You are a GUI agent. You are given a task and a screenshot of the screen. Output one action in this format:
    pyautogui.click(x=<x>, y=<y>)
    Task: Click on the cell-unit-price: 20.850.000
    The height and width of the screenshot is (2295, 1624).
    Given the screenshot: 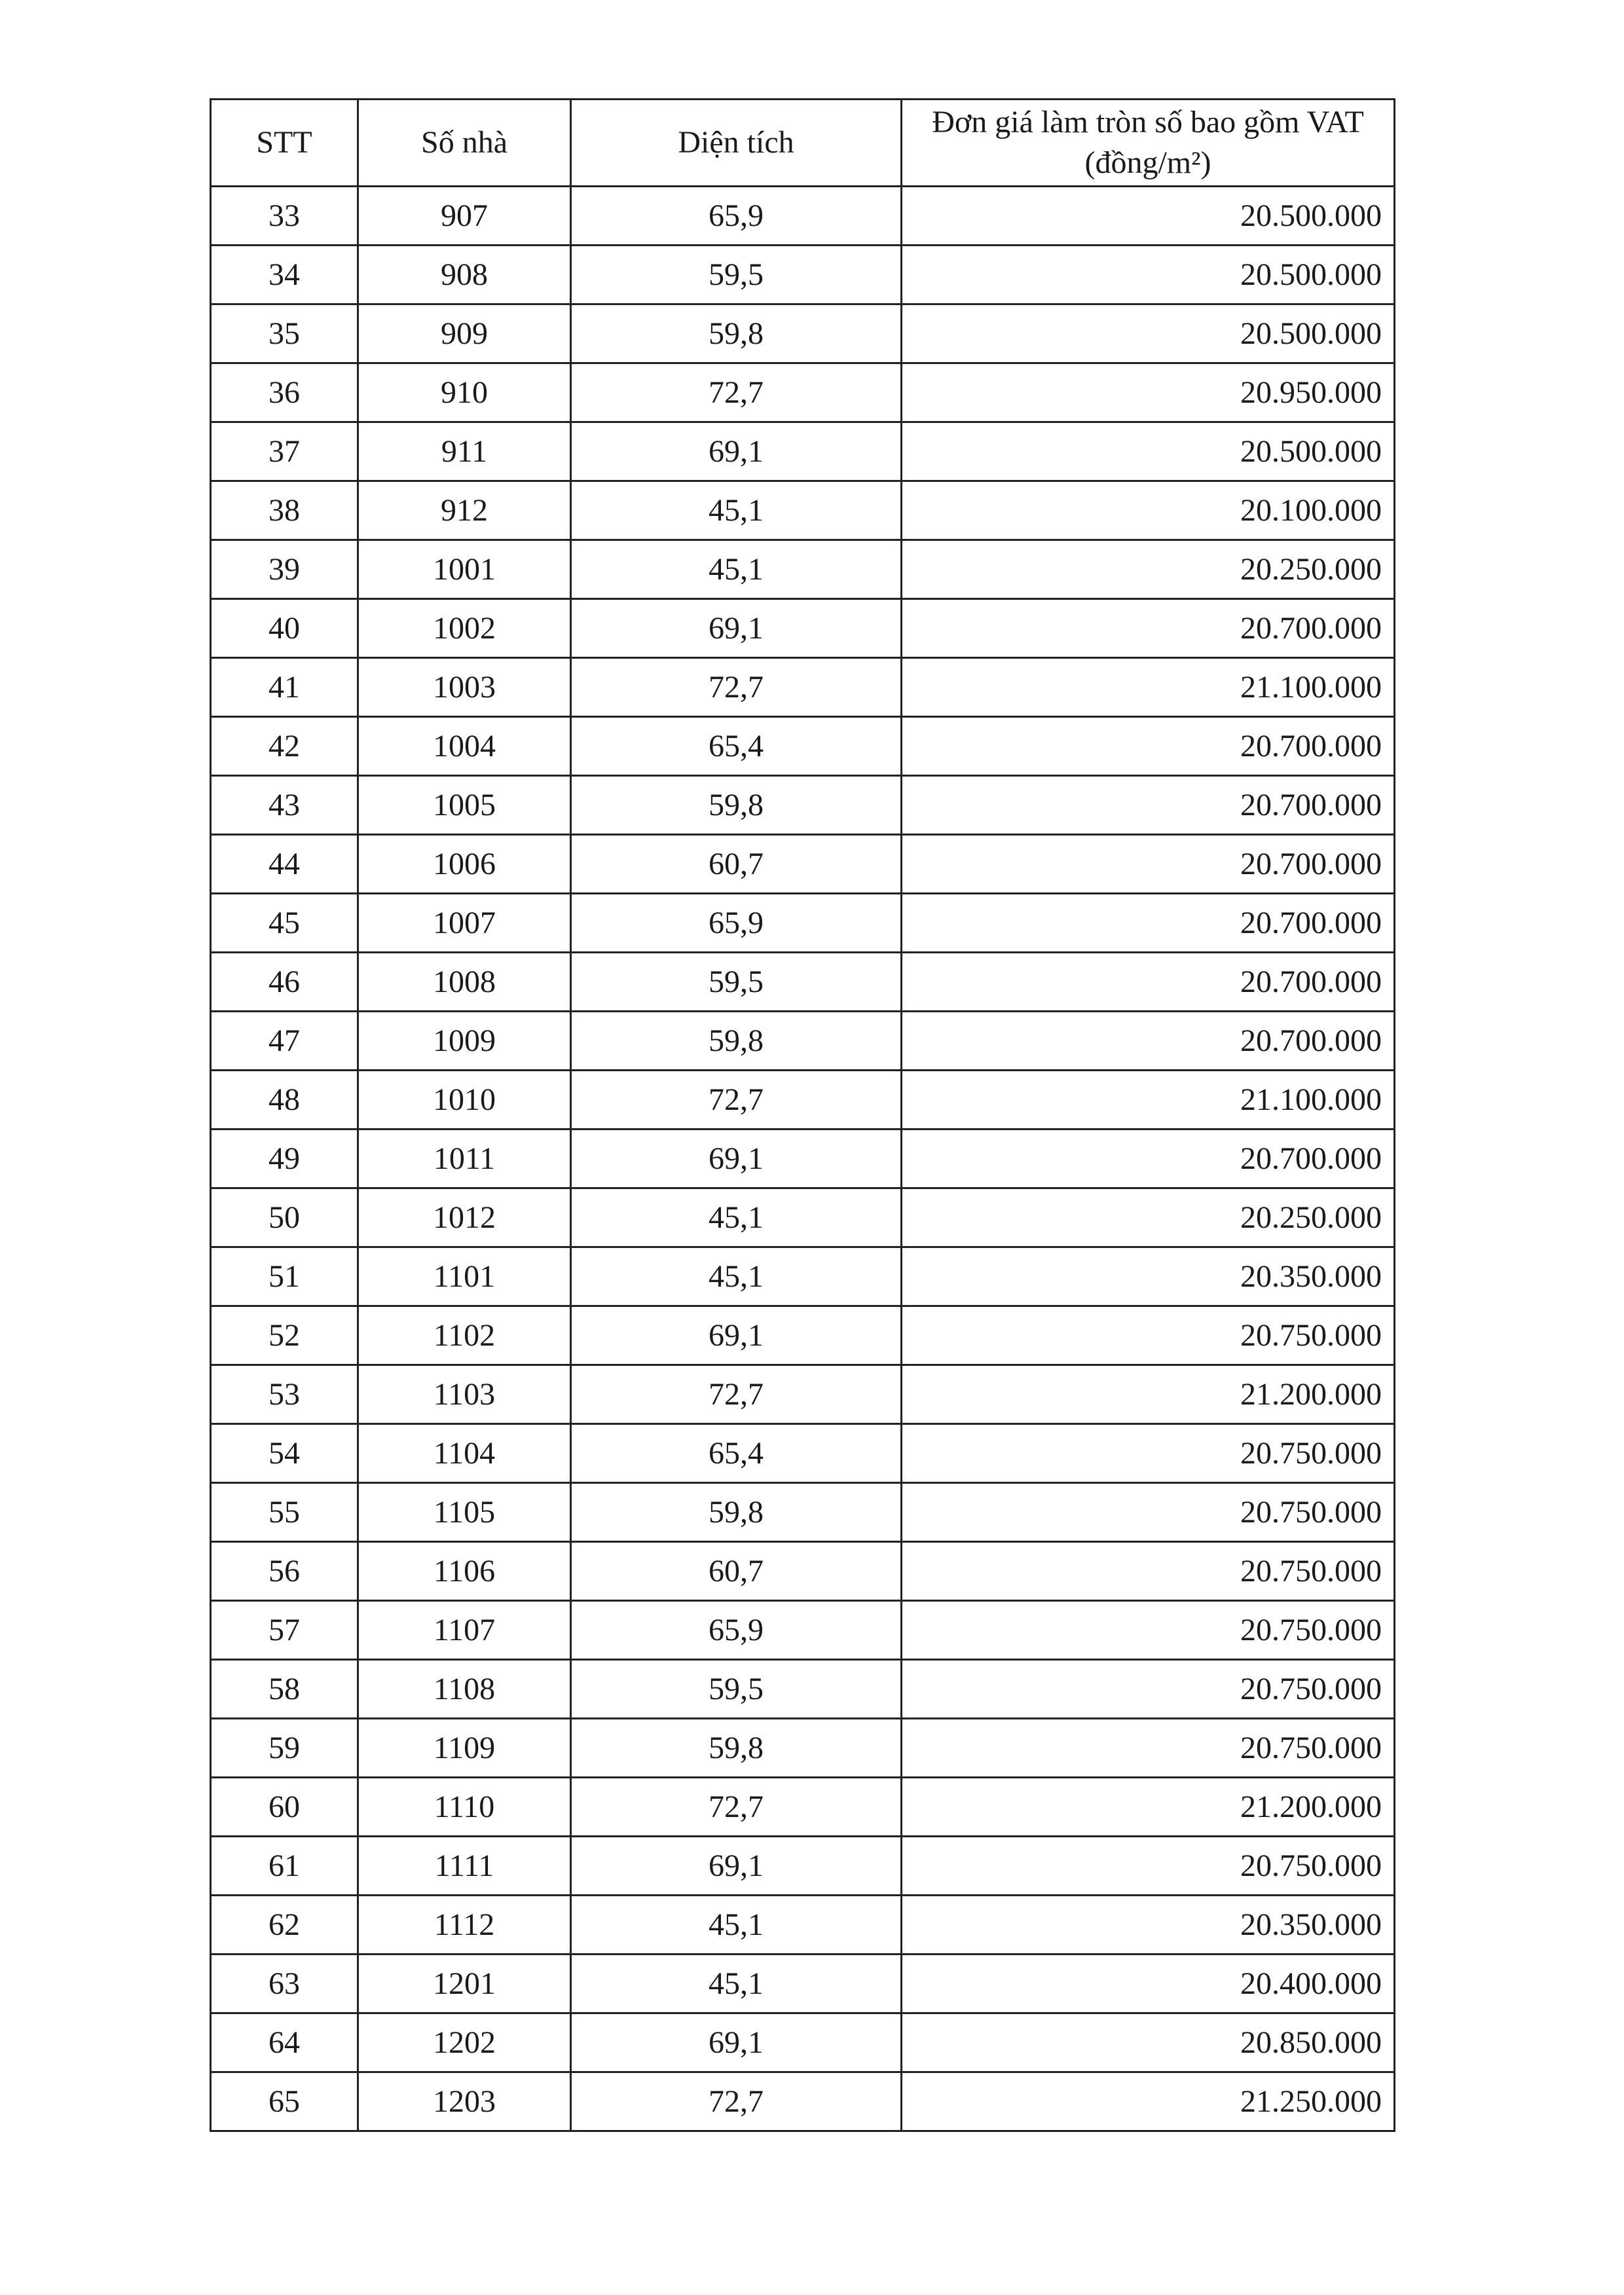 What is the action you would take?
    pyautogui.click(x=1147, y=2042)
    